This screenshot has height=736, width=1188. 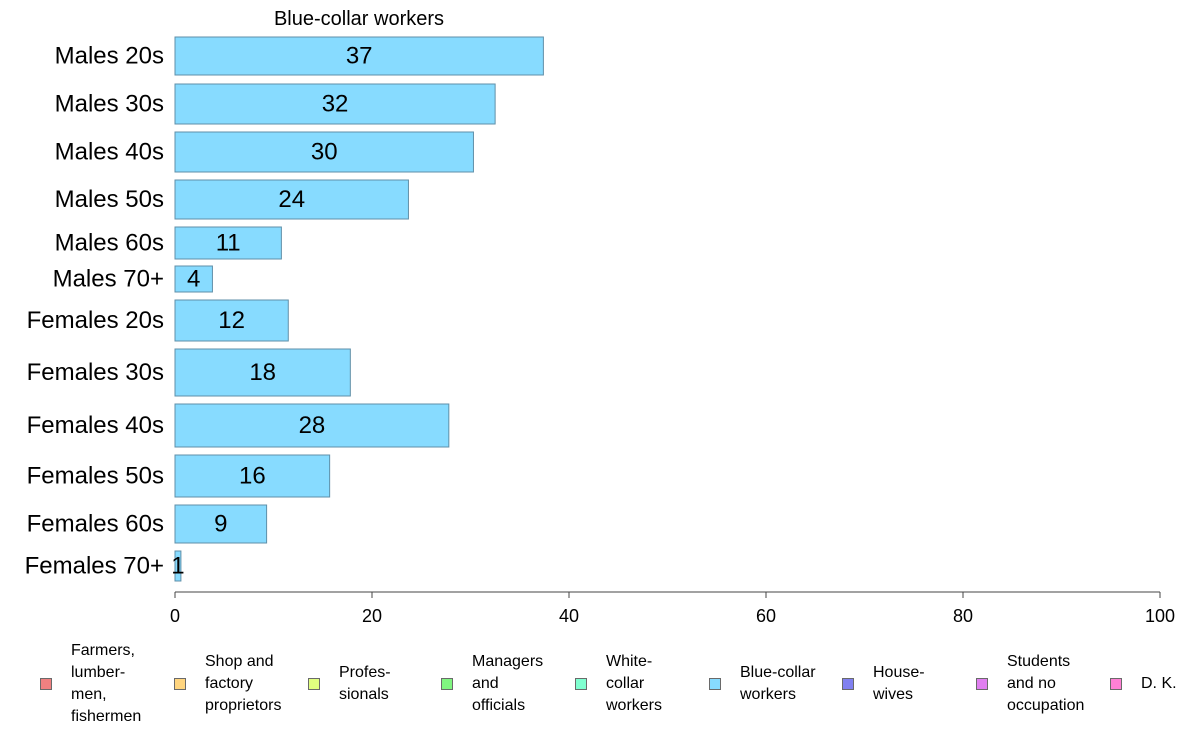 What do you see at coordinates (672, 608) in the screenshot?
I see `x-axis: 0 20 40 60 80 100` at bounding box center [672, 608].